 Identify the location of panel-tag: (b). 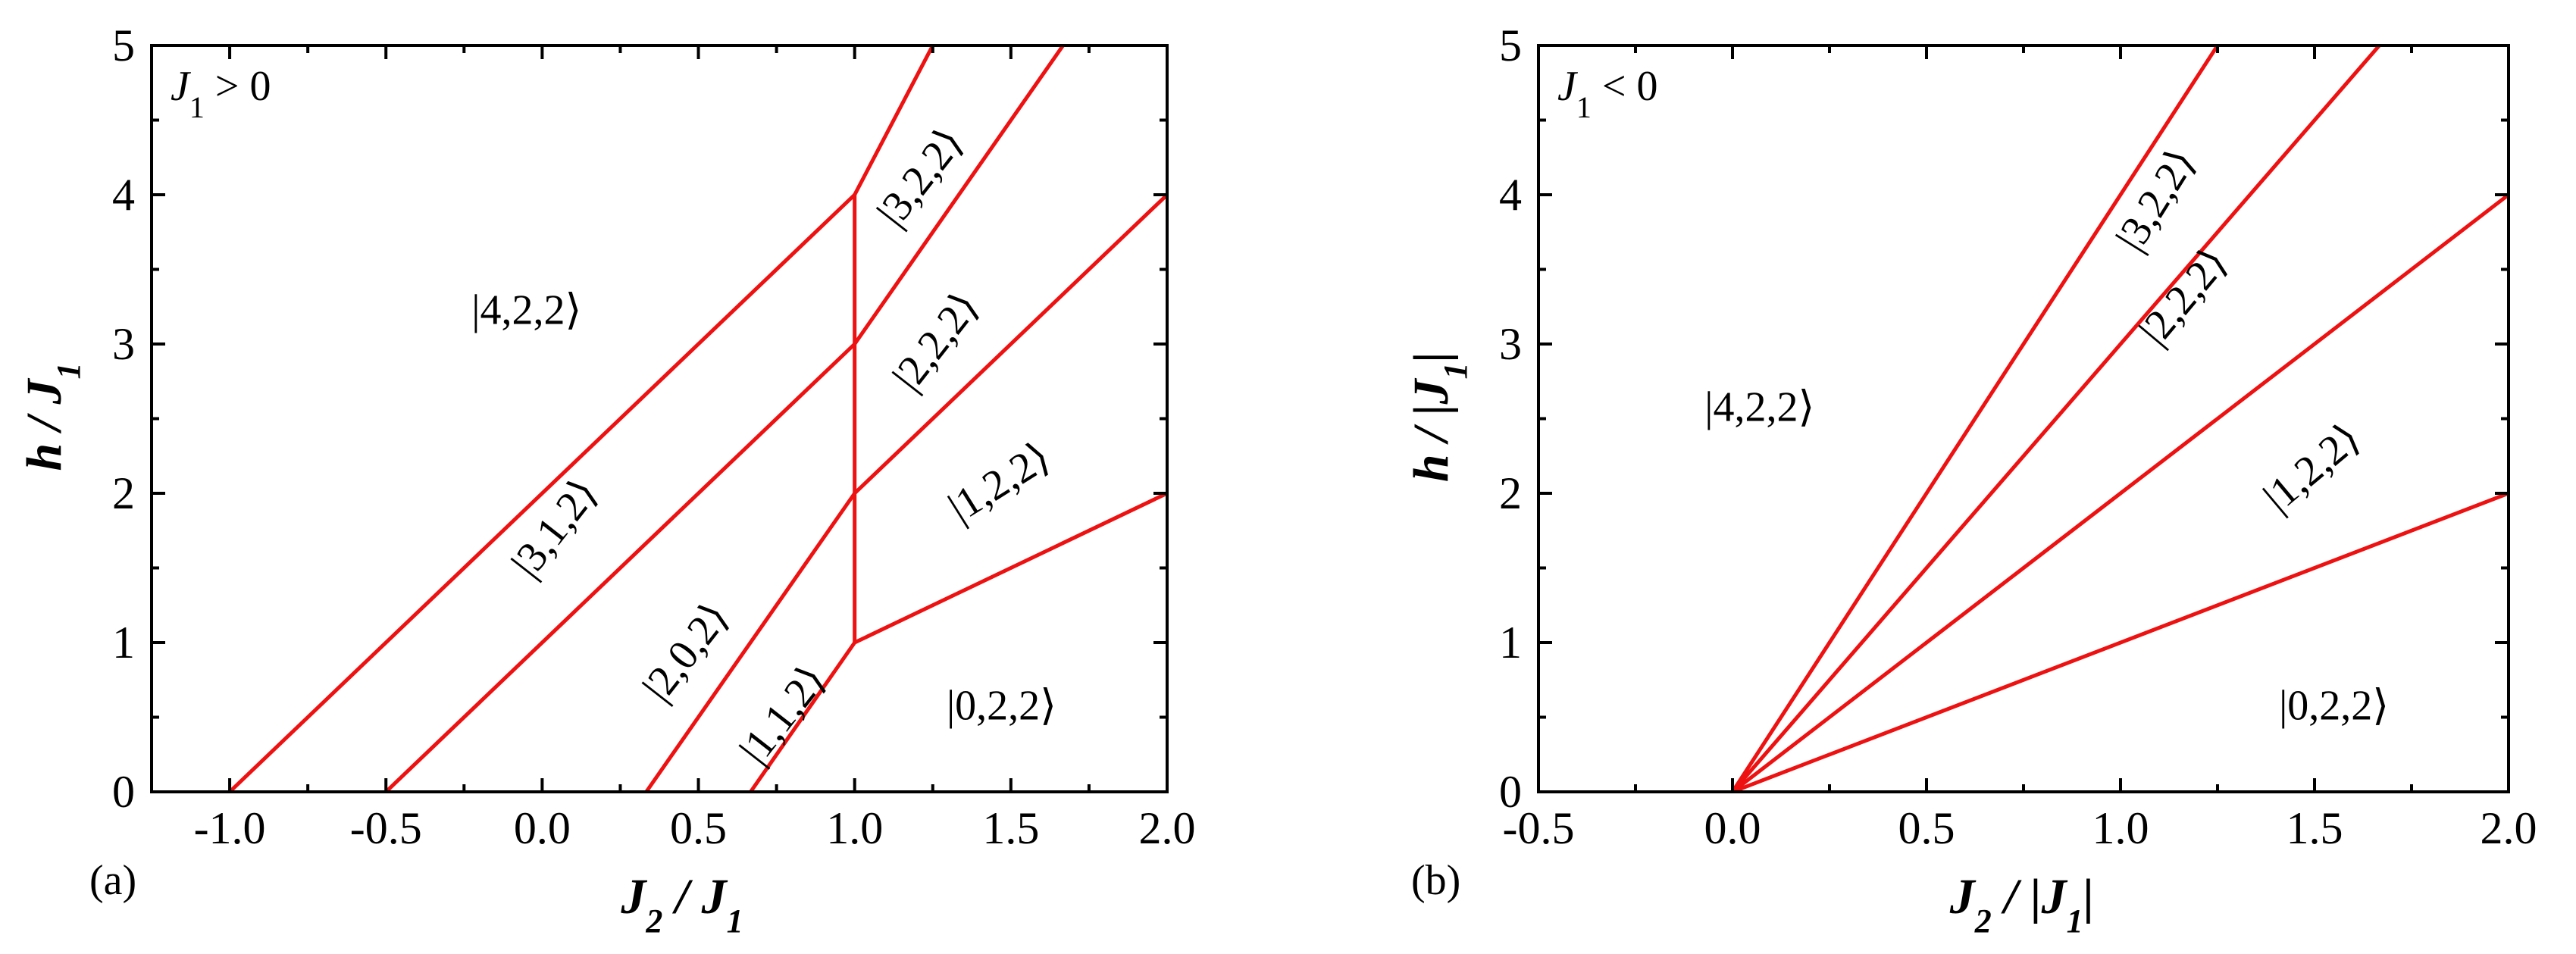
(1435, 880).